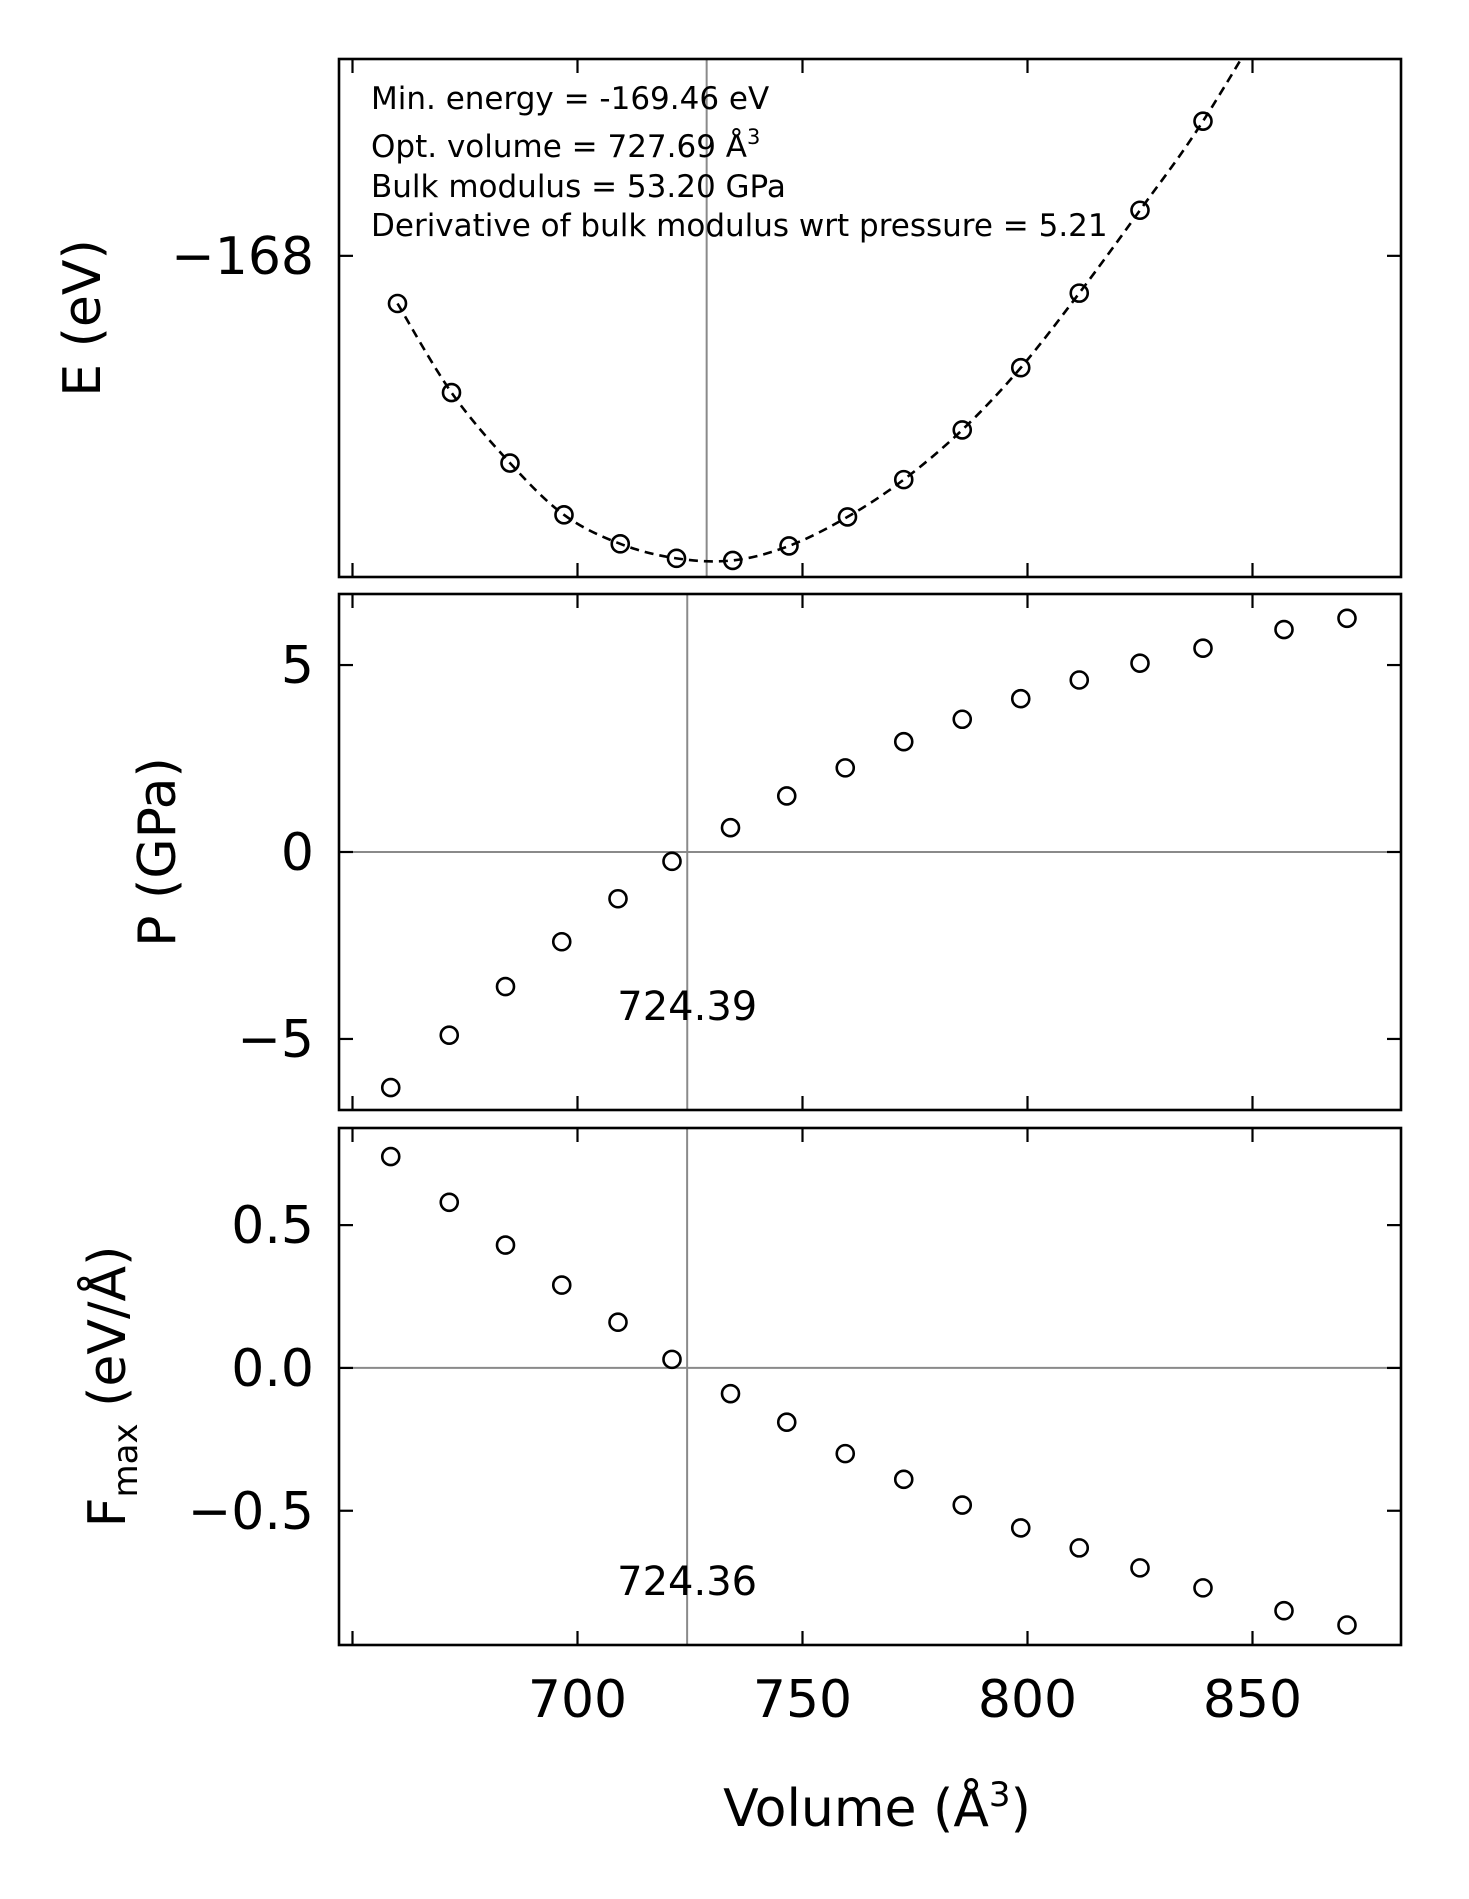  What do you see at coordinates (565, 145) in the screenshot?
I see `fit-annotation: Opt. volume = 727.69 Å3` at bounding box center [565, 145].